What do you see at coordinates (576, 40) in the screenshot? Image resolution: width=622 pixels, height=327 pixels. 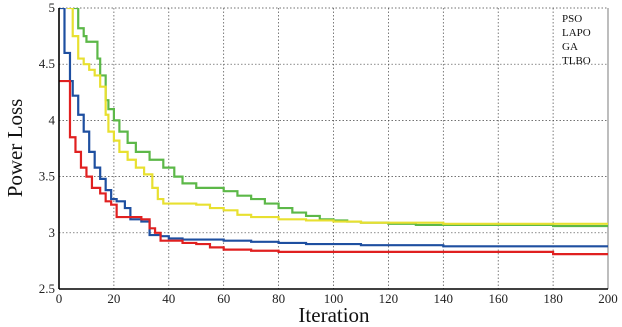 I see `legend: PSO LAPO GA TLBO` at bounding box center [576, 40].